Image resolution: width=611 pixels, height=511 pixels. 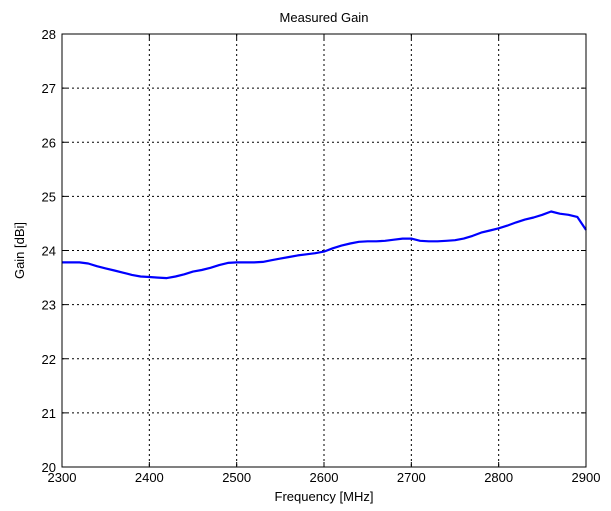 I want to click on y-tick-labels: 20 21 22 23 24 25 26 27 28, so click(x=49, y=251).